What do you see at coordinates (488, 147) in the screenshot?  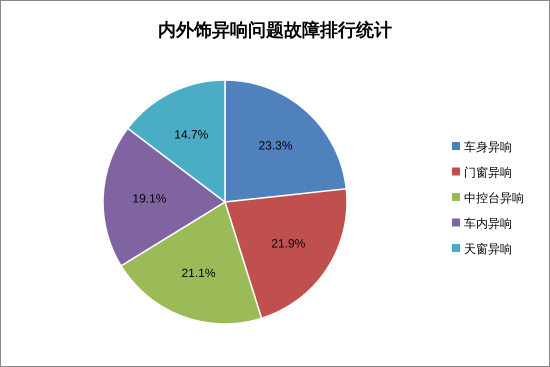 I see `legend-label: 车身异响` at bounding box center [488, 147].